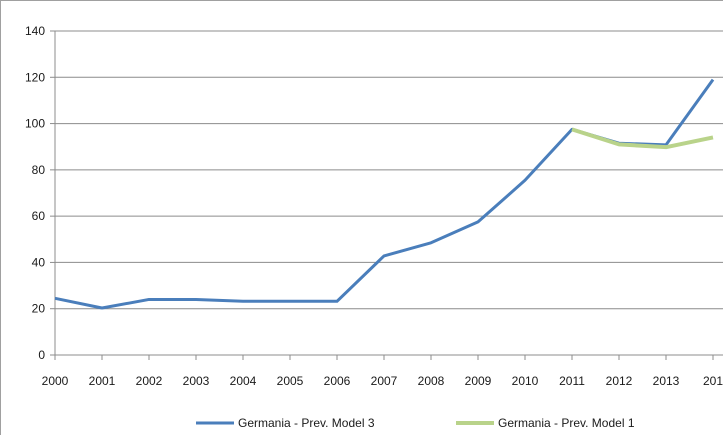 This screenshot has width=723, height=436. Describe the element at coordinates (35, 31) in the screenshot. I see `y-tick-label: 140` at that location.